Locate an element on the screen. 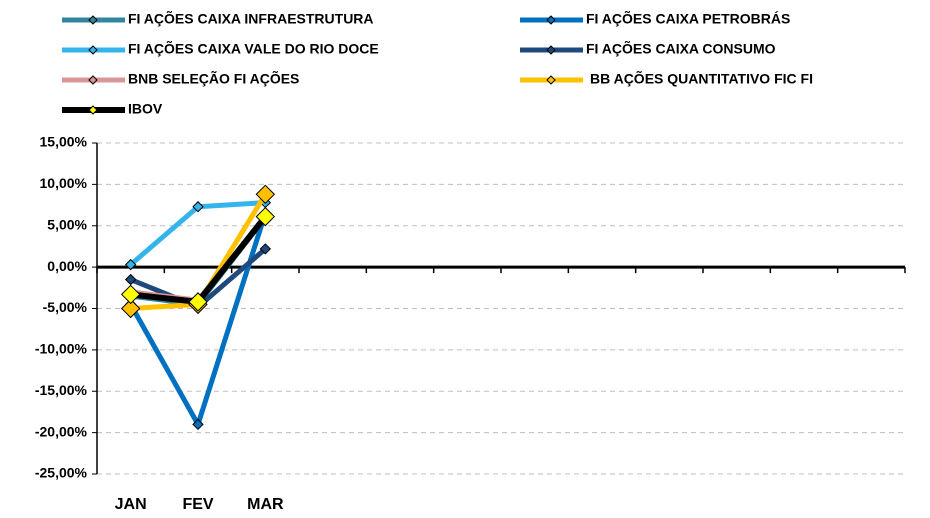 The height and width of the screenshot is (518, 930). y-tick-label: 5,00% is located at coordinates (67, 224).